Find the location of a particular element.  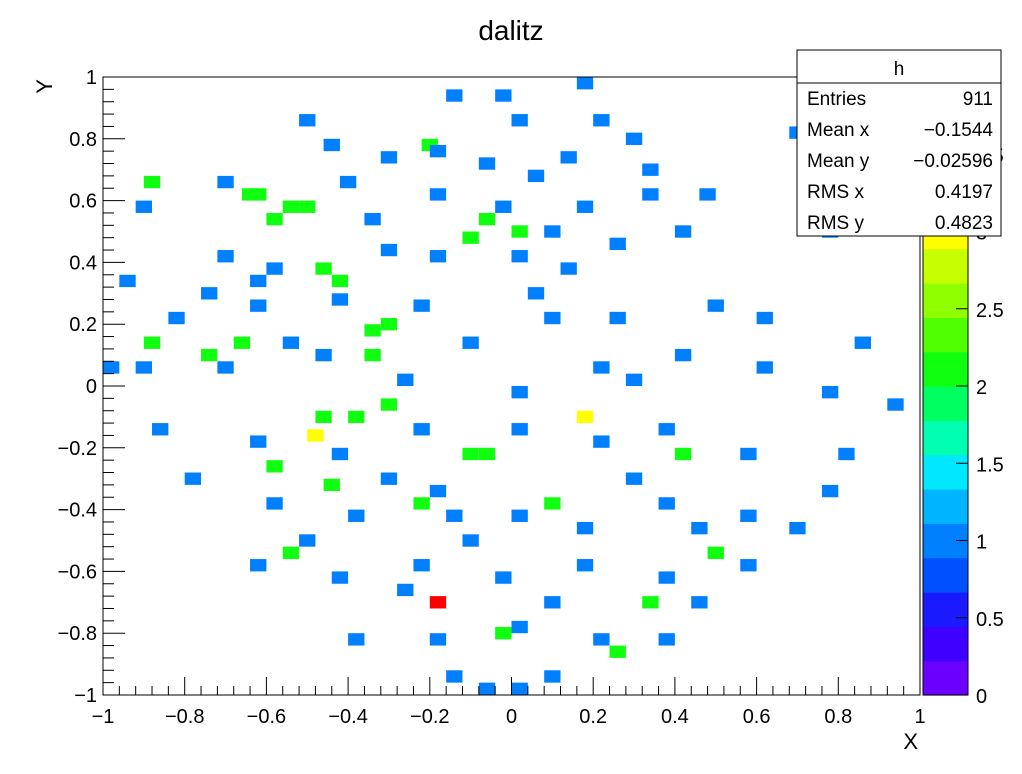

x-tick-label: −0.2 is located at coordinates (429, 717).